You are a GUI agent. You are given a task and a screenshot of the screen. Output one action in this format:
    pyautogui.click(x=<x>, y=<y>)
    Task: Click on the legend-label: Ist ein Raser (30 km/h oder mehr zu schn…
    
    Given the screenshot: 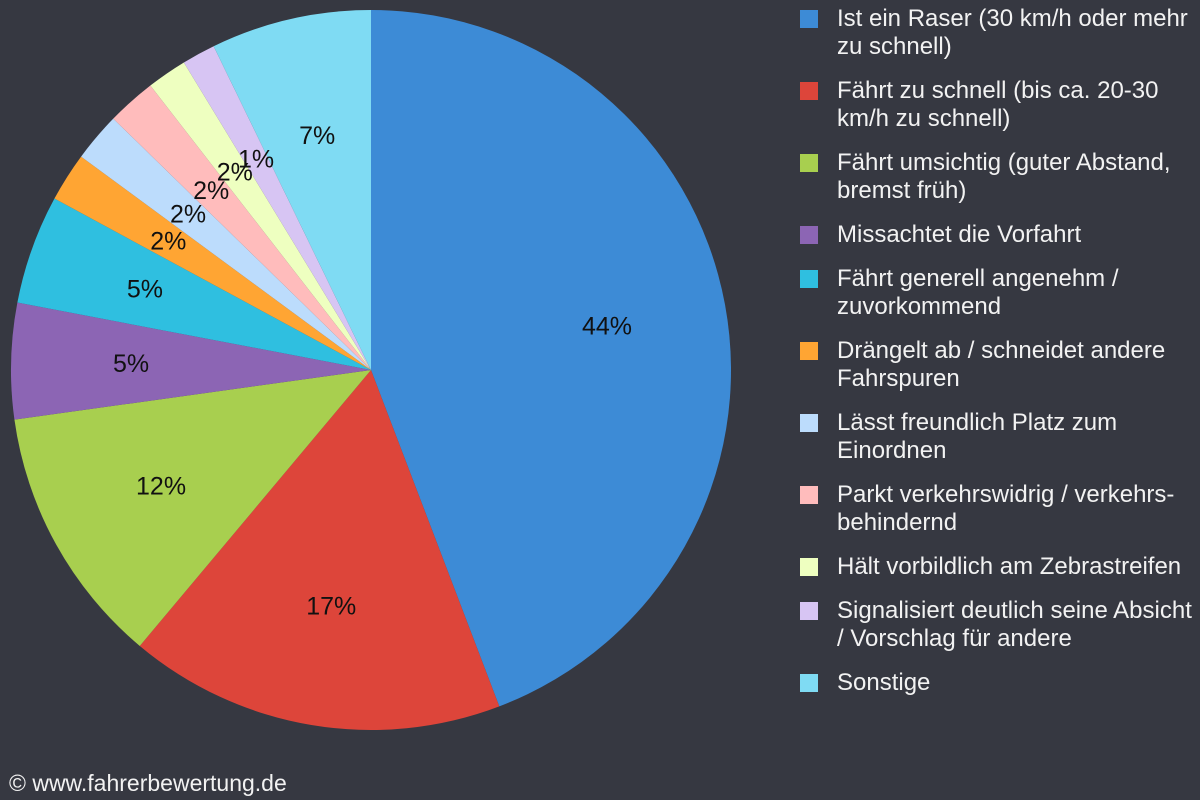 What is the action you would take?
    pyautogui.click(x=1012, y=32)
    